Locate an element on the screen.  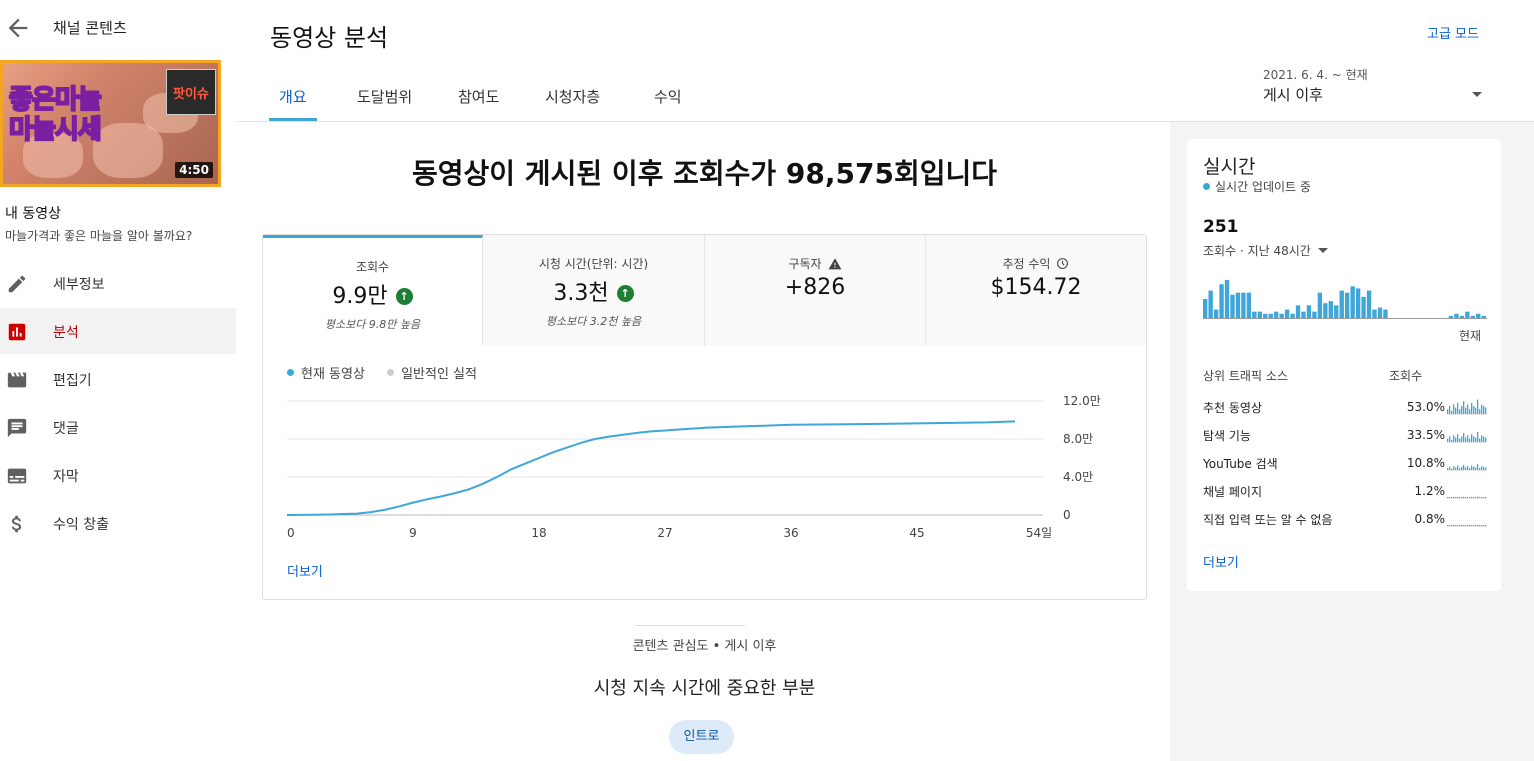
stat-tile-subscribers: 구독자 +826 is located at coordinates (815, 290).